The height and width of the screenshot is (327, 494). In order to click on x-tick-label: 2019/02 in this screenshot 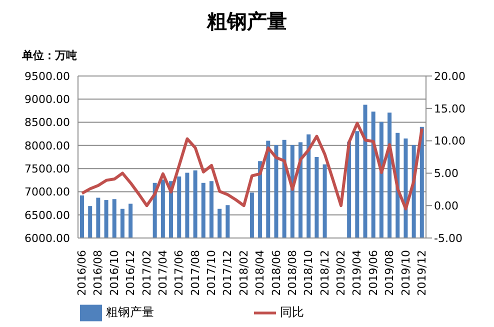, I will do `click(341, 273)`.